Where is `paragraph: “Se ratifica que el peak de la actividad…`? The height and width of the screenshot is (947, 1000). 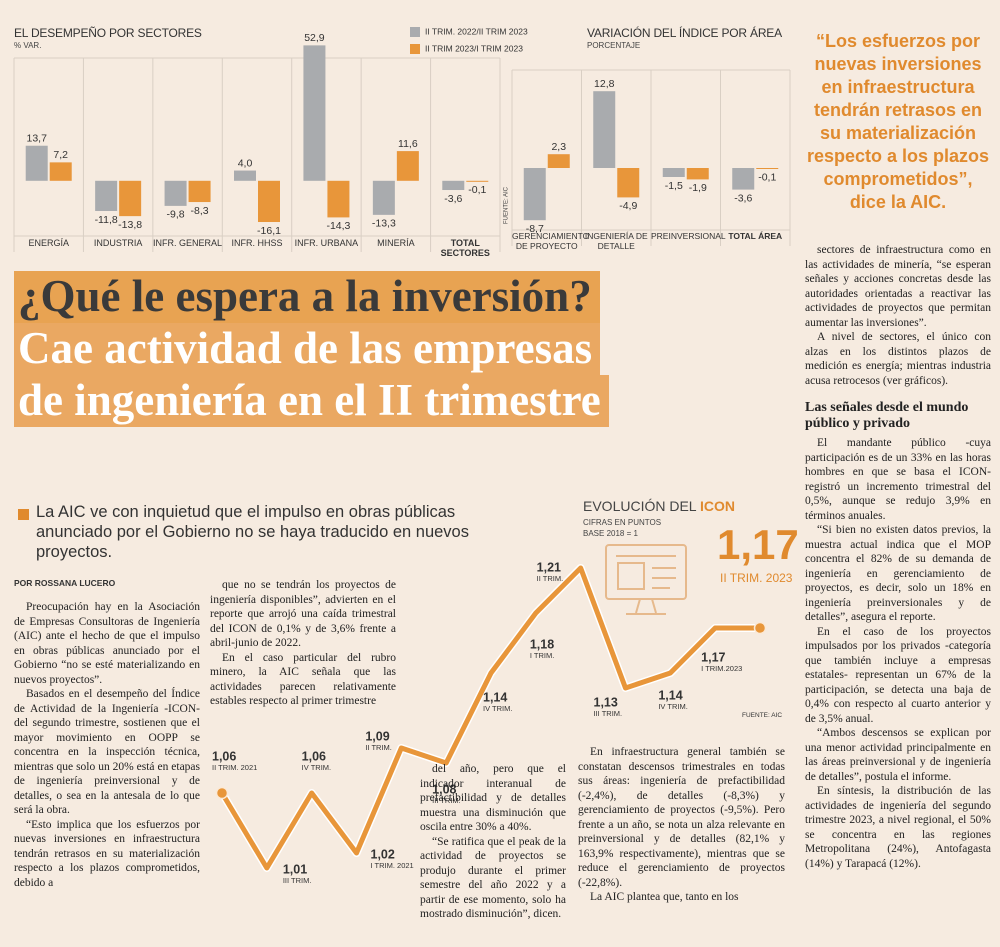
paragraph: “Se ratifica que el peak de la actividad… is located at coordinates (493, 878).